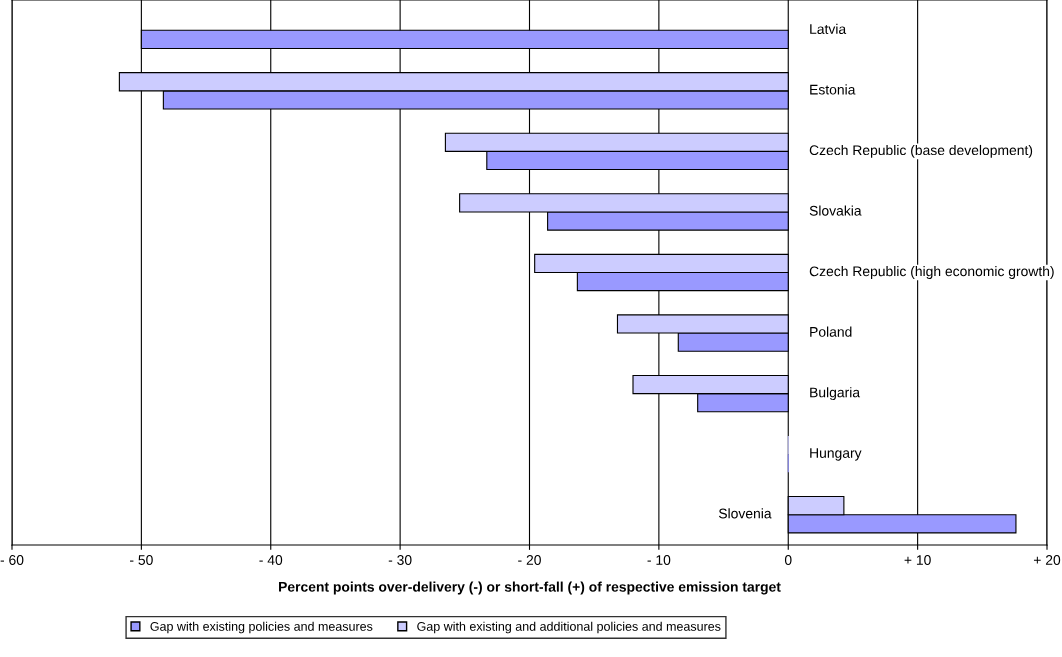 The image size is (1062, 657). I want to click on x-tick-label: - 20, so click(529, 560).